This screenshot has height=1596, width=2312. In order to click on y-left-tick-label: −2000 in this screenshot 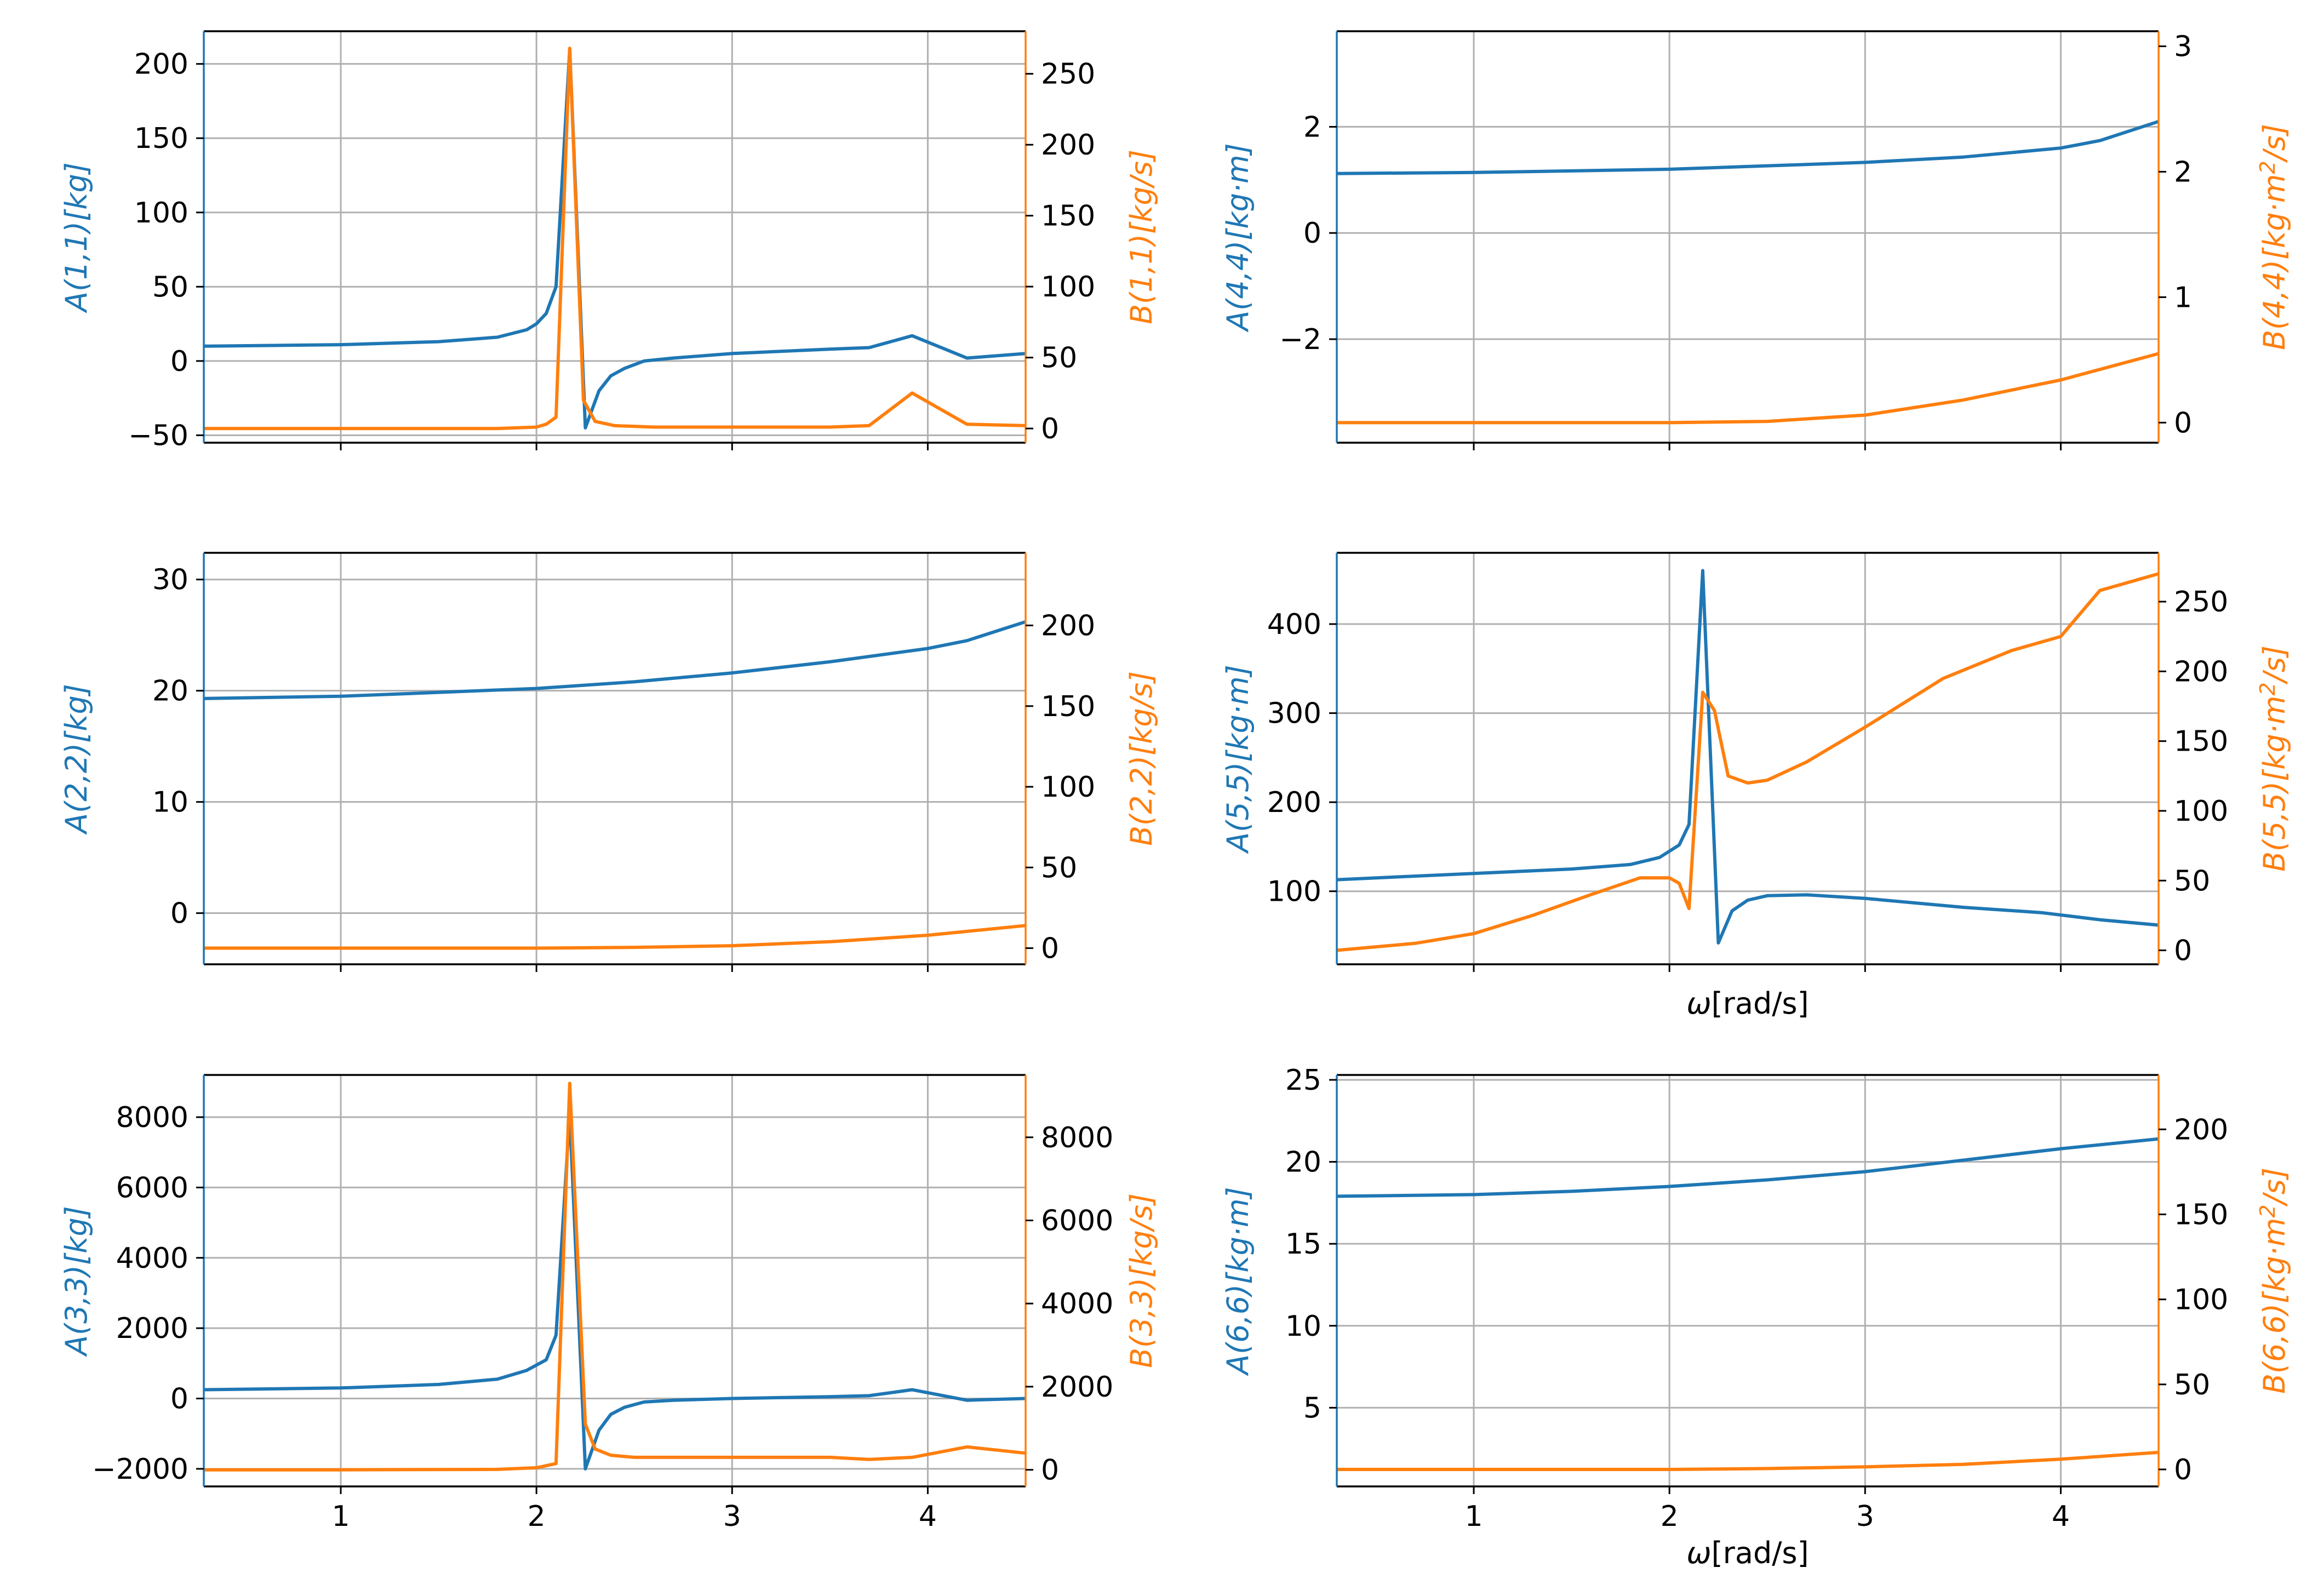, I will do `click(140, 1469)`.